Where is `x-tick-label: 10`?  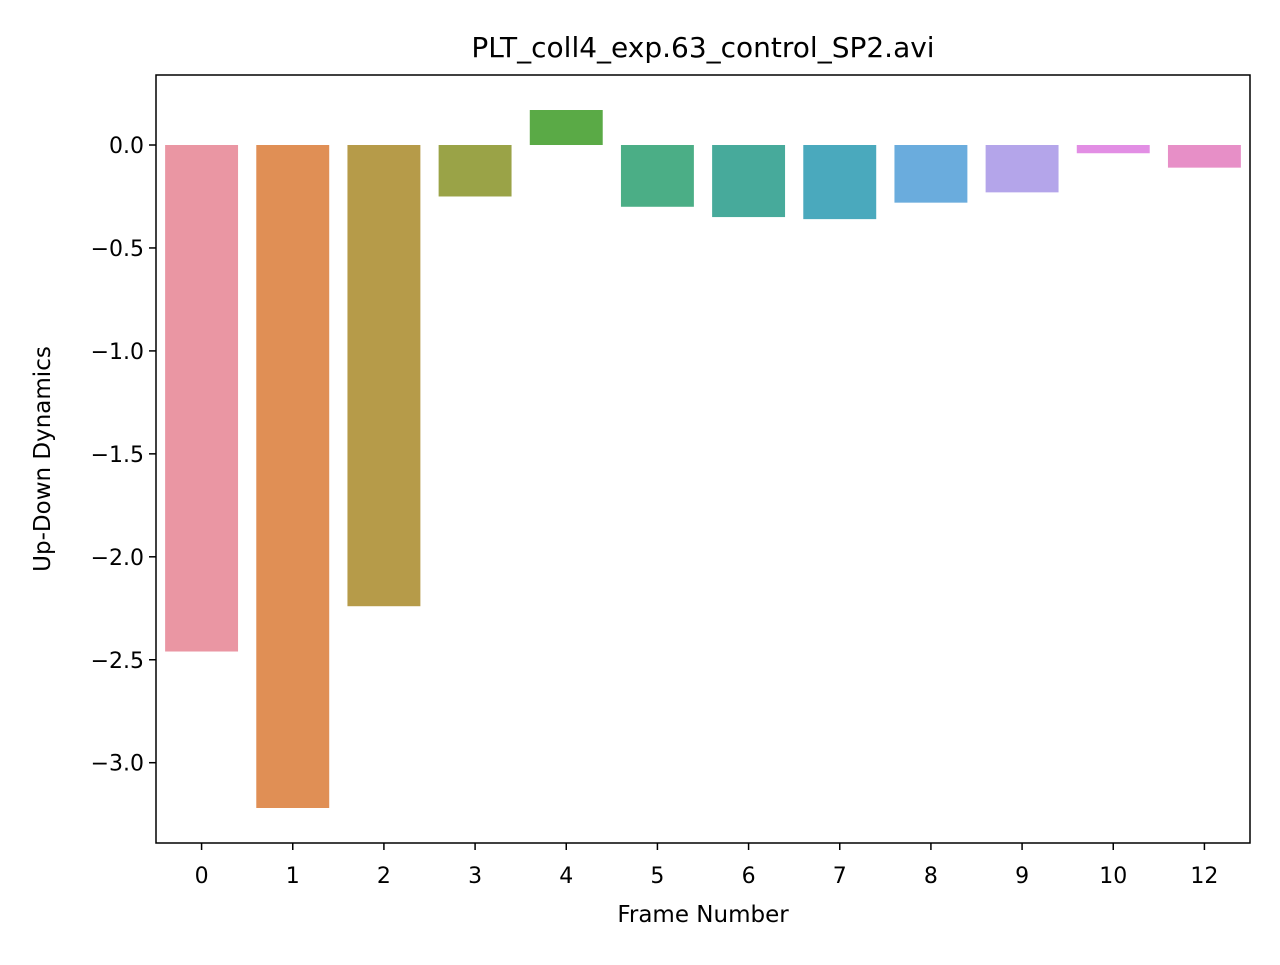 x-tick-label: 10 is located at coordinates (1113, 876).